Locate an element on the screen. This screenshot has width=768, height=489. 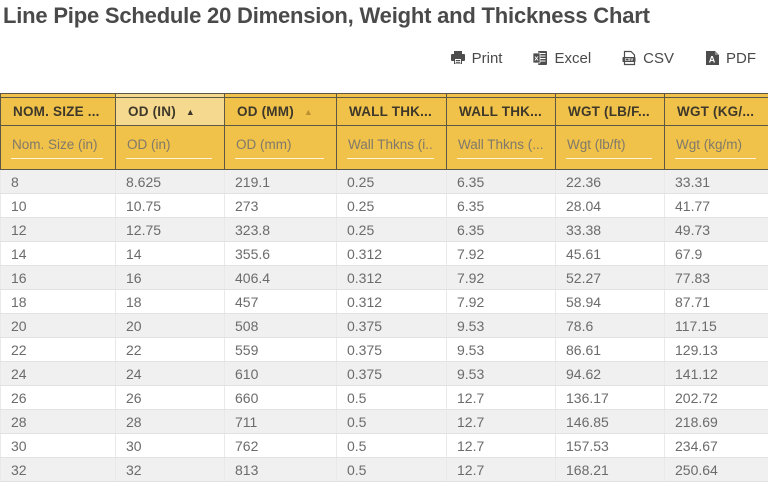
pdf-button: A PDF is located at coordinates (730, 58).